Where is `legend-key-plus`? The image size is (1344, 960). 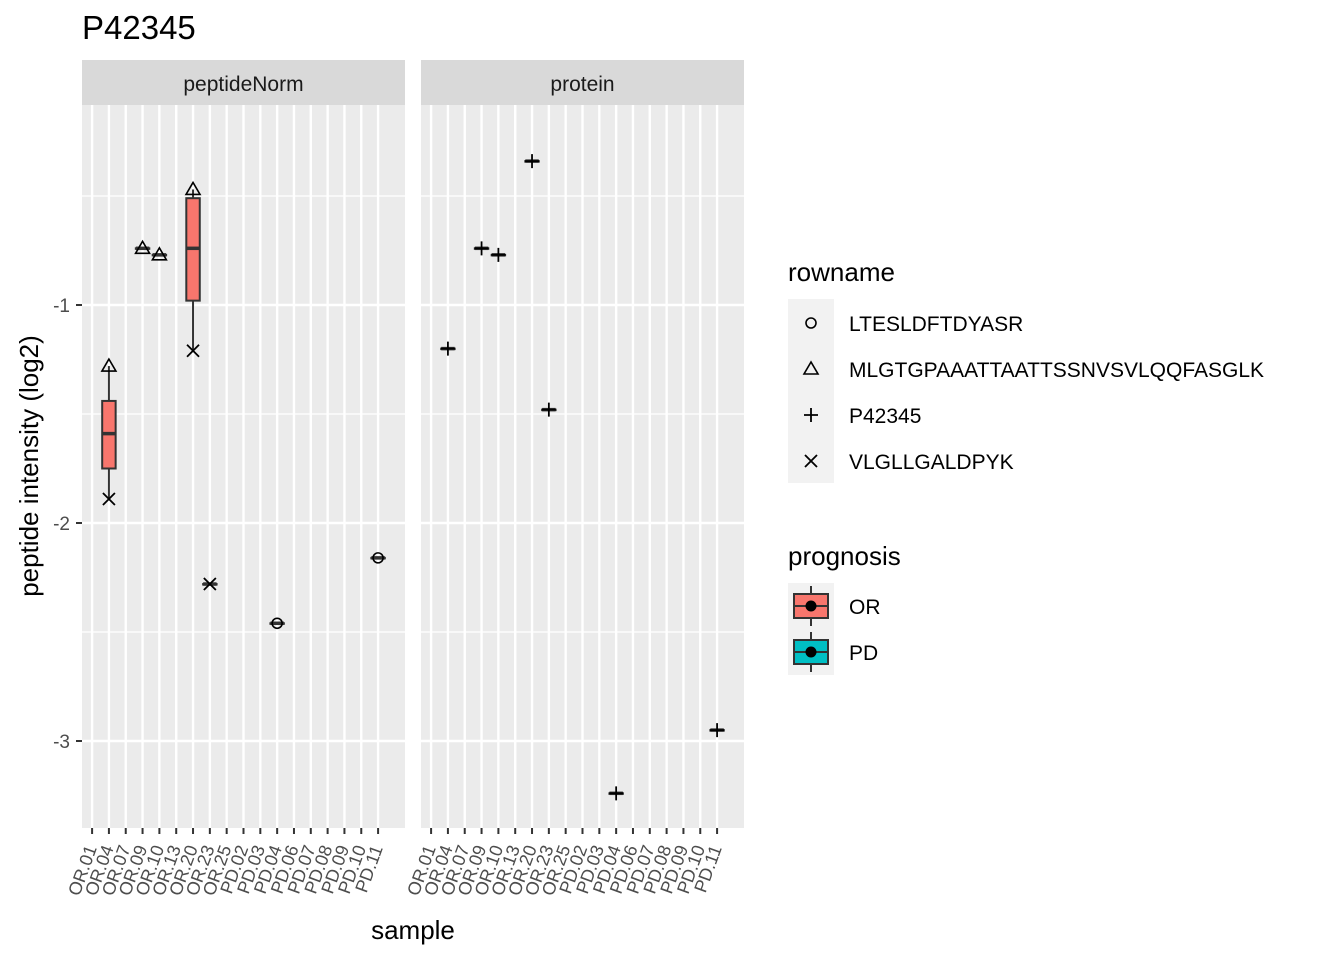 legend-key-plus is located at coordinates (811, 415).